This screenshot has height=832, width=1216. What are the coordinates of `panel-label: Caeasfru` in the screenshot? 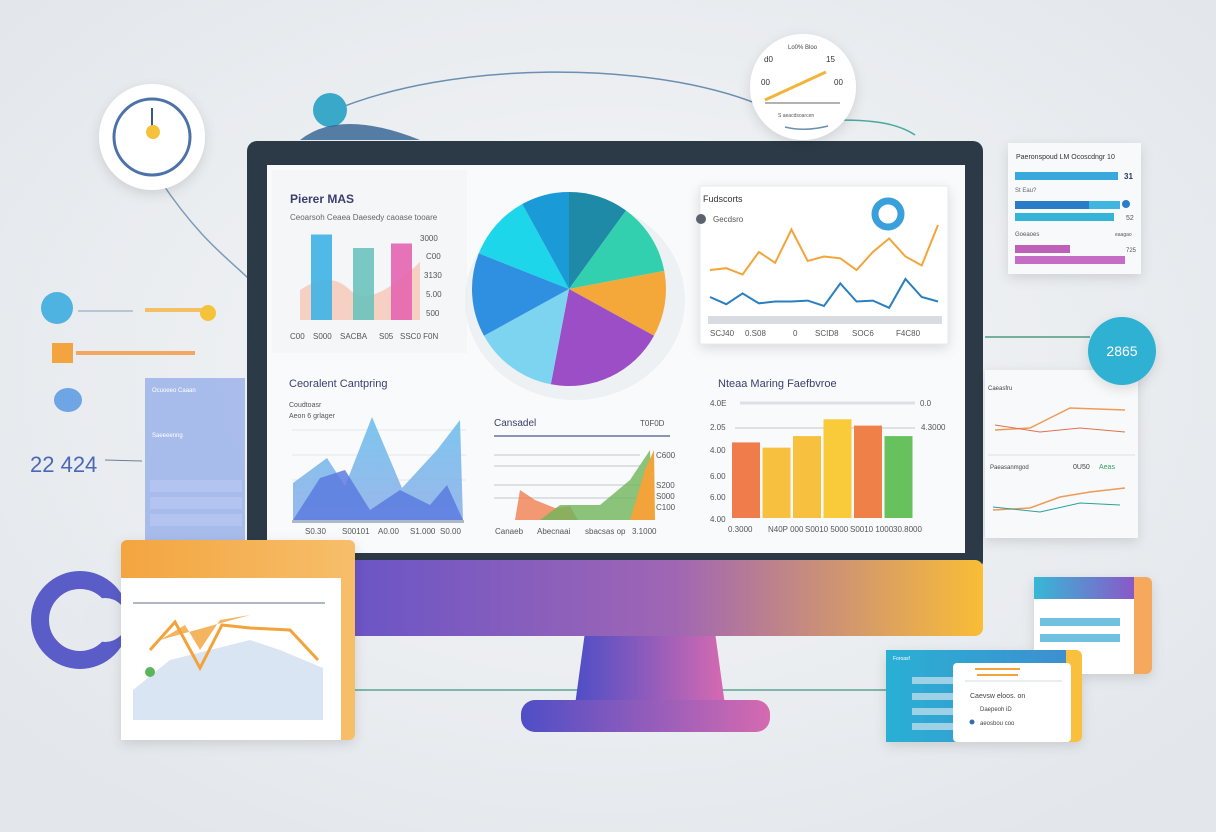 It's located at (1000, 389).